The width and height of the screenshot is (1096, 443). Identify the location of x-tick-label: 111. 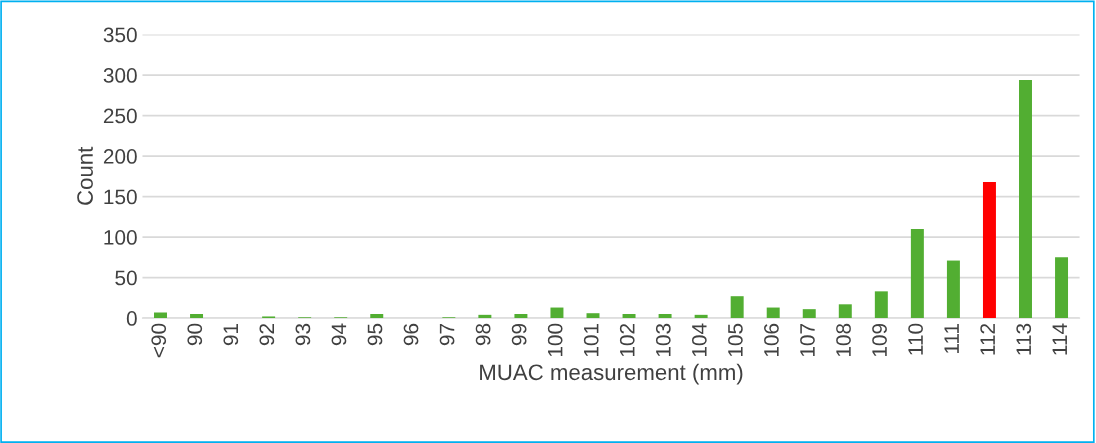
(951, 338).